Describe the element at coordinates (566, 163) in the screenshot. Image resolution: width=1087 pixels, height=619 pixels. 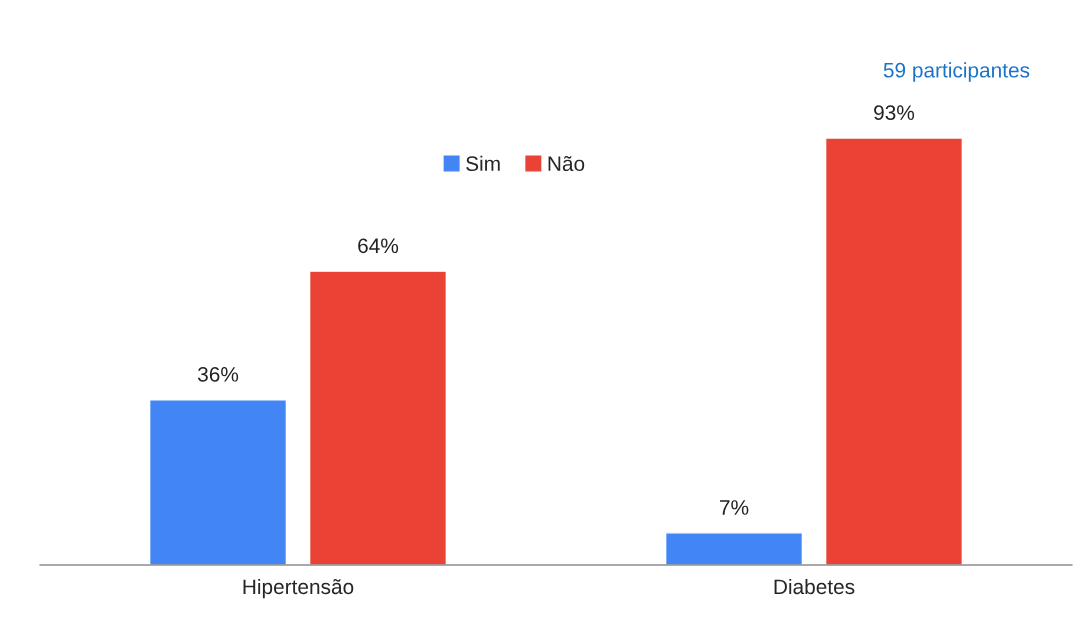
I see `legend-label: Não` at that location.